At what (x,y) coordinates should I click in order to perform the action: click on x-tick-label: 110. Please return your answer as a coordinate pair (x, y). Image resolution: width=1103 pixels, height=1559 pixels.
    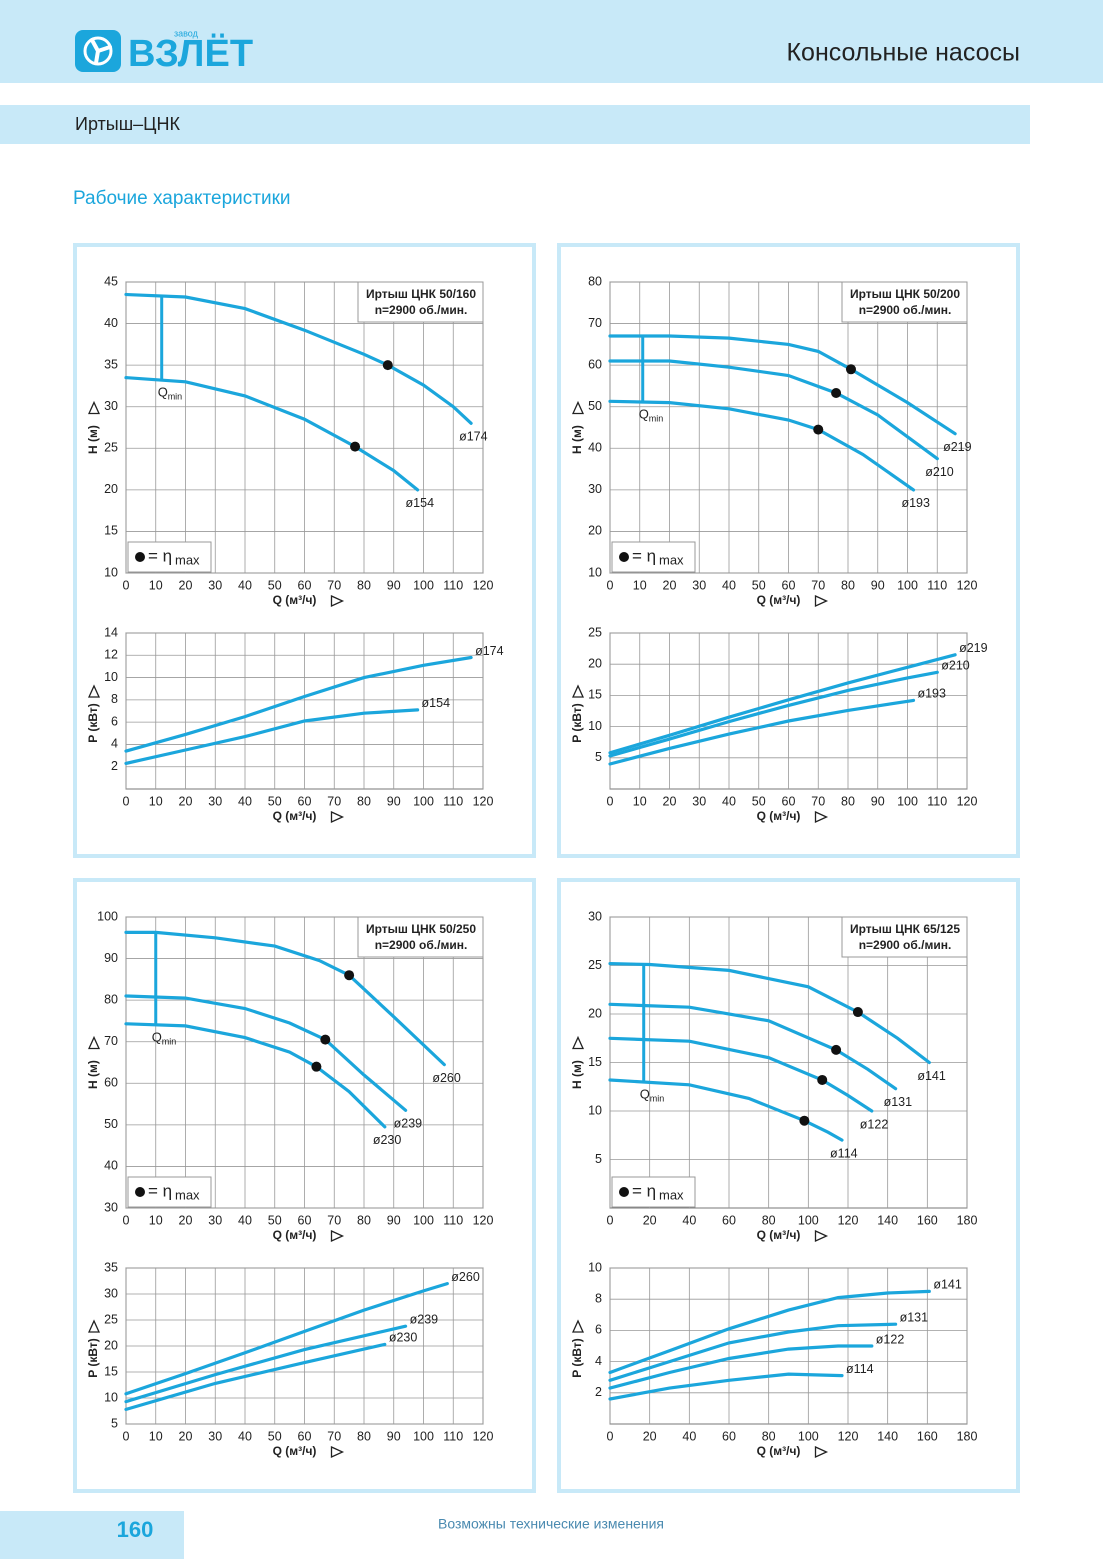
    Looking at the image, I should click on (453, 1436).